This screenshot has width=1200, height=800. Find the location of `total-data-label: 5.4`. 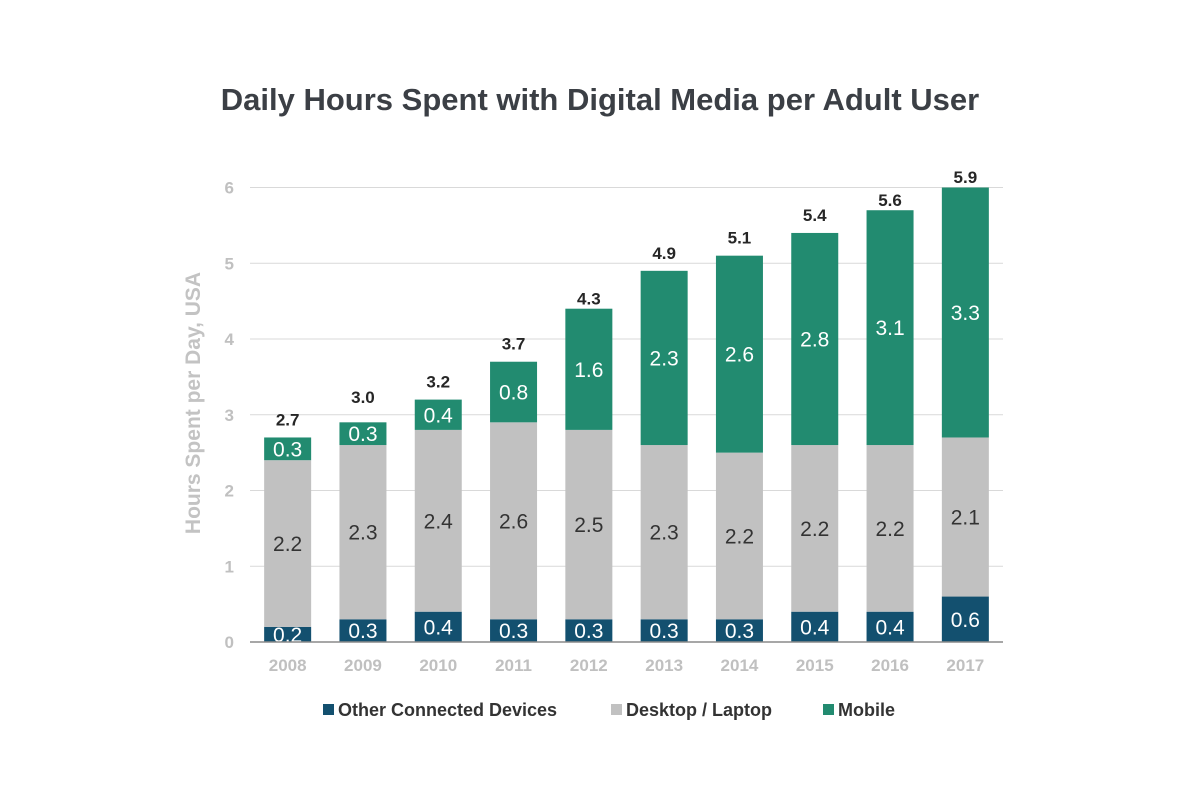

total-data-label: 5.4 is located at coordinates (815, 215).